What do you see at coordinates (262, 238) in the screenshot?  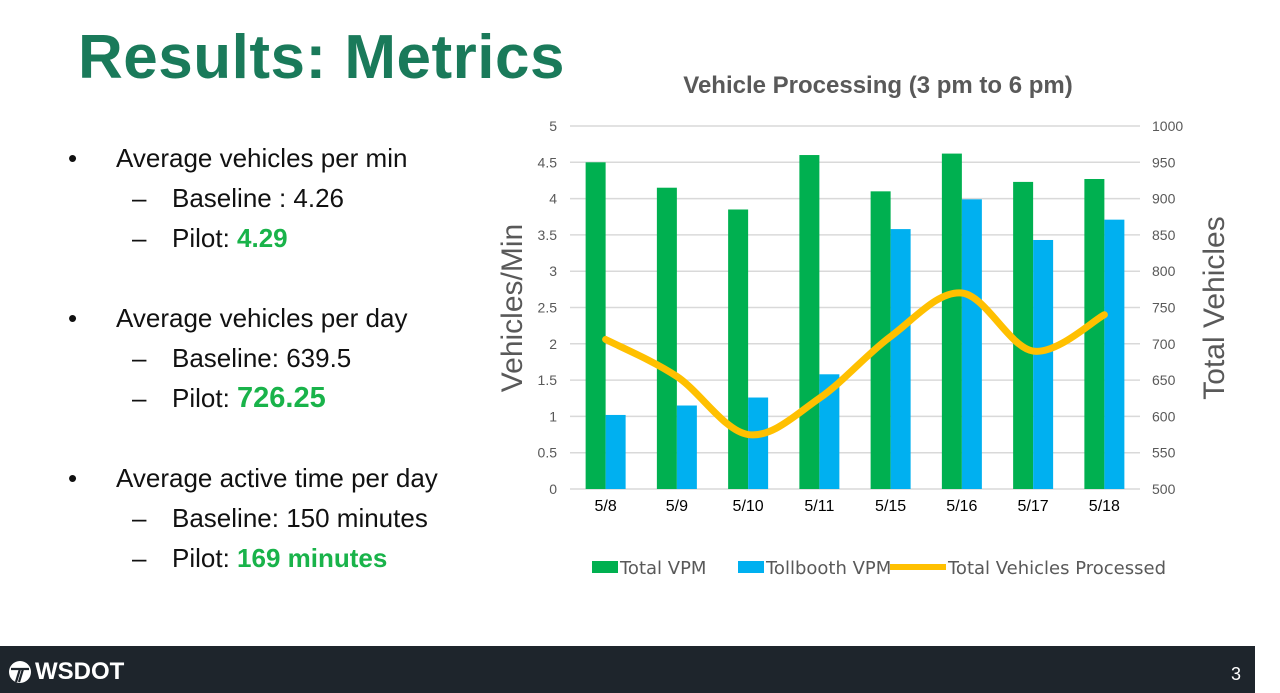 I see `pilot-value: 4.29` at bounding box center [262, 238].